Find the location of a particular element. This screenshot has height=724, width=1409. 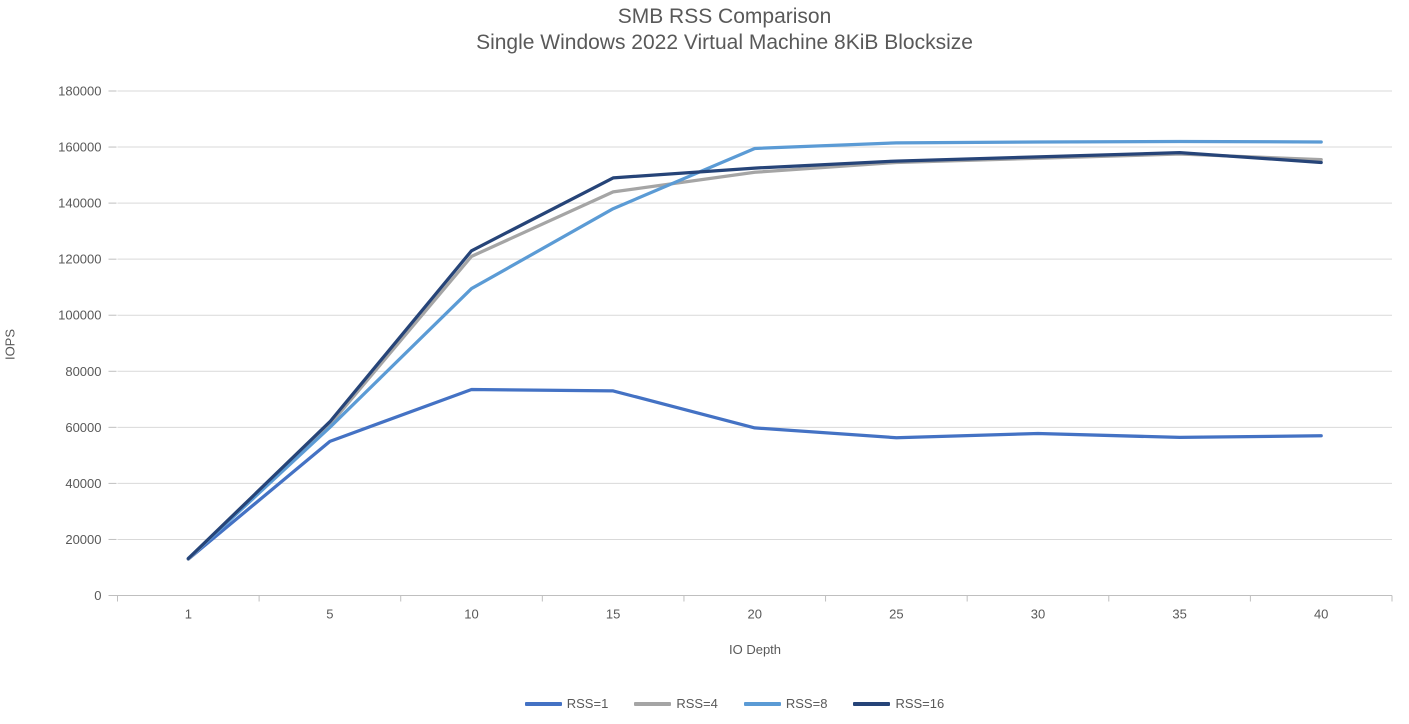

y-tick-label: 60000 is located at coordinates (83, 427).